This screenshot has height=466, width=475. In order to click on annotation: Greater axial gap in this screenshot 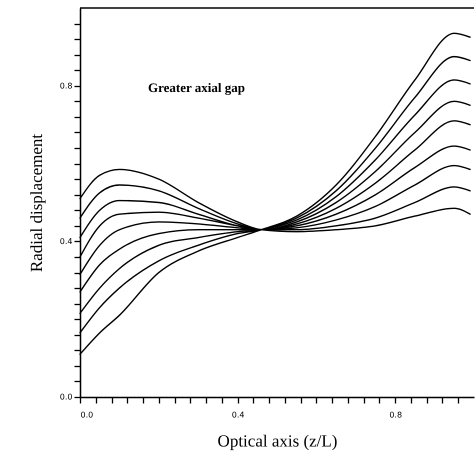, I will do `click(197, 87)`.